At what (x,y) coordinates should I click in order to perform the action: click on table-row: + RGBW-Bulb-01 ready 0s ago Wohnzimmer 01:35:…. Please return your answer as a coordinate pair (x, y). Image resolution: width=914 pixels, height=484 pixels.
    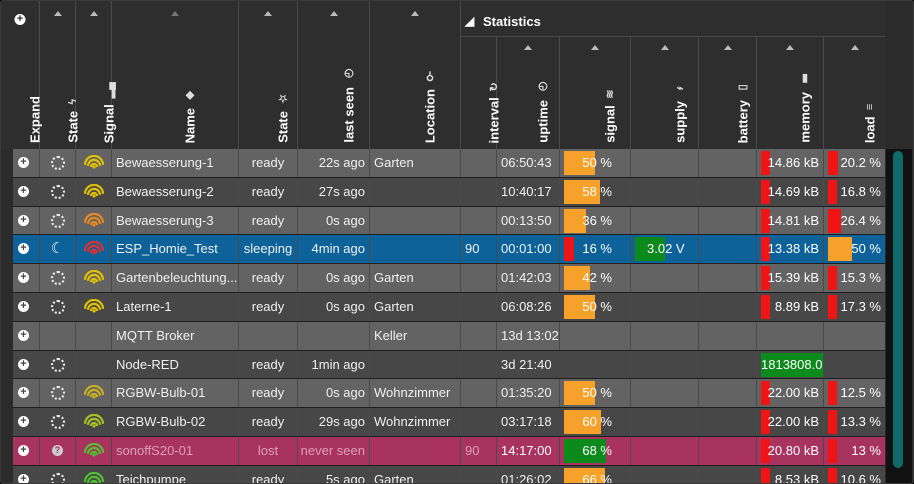
    Looking at the image, I should click on (449, 394).